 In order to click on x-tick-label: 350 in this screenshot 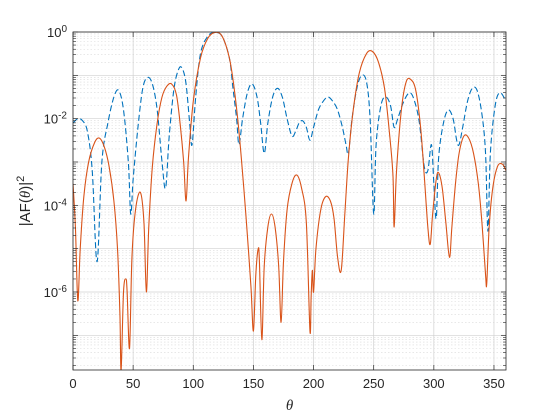, I will do `click(494, 383)`.